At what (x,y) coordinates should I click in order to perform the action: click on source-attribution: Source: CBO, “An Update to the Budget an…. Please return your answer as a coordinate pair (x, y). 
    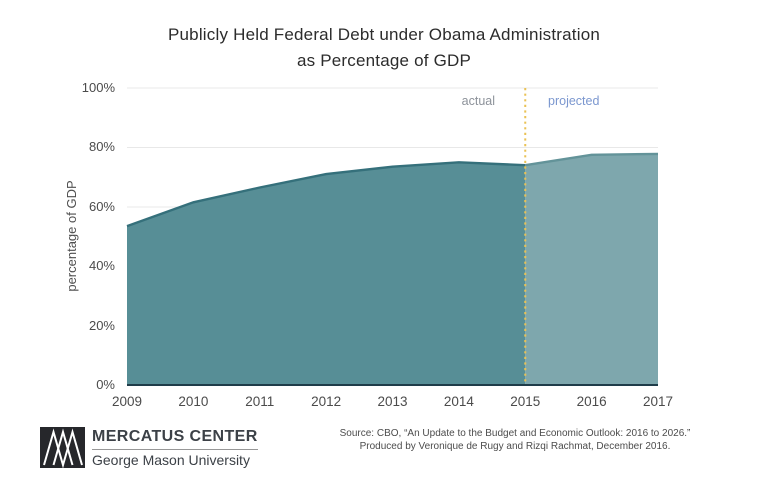
    Looking at the image, I should click on (515, 440).